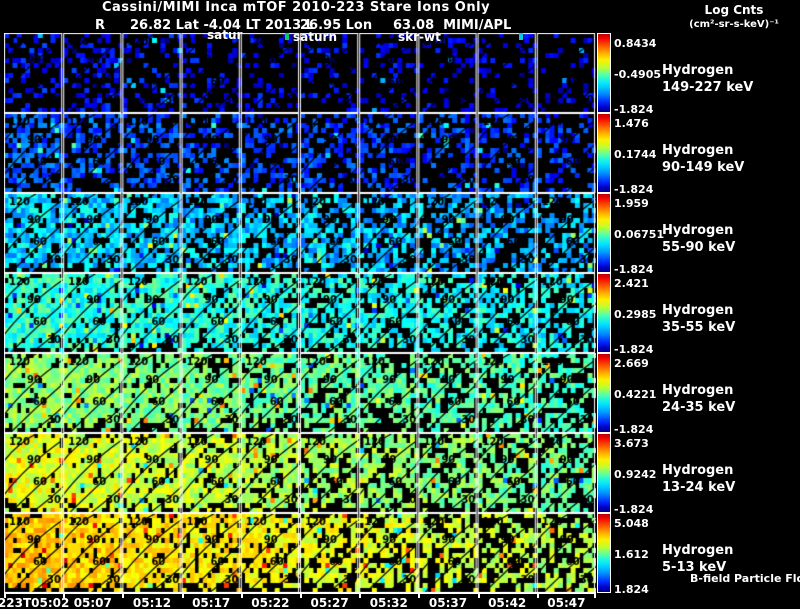 This screenshot has width=800, height=609. I want to click on time-axis-label: 05:07, so click(92, 602).